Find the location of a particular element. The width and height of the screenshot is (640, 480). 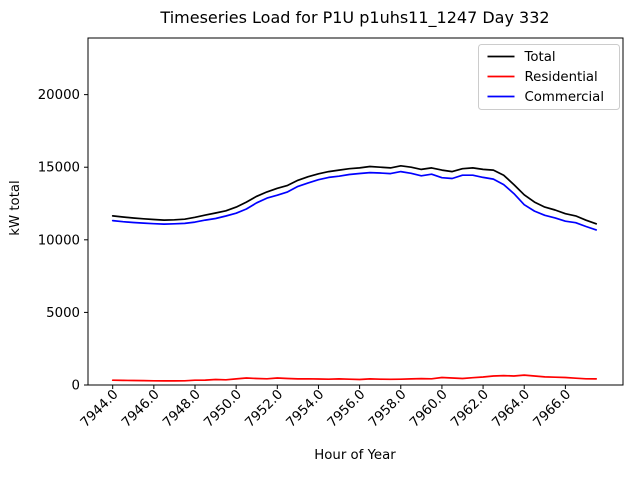

x-tick-label: 7954.0 is located at coordinates (306, 409).